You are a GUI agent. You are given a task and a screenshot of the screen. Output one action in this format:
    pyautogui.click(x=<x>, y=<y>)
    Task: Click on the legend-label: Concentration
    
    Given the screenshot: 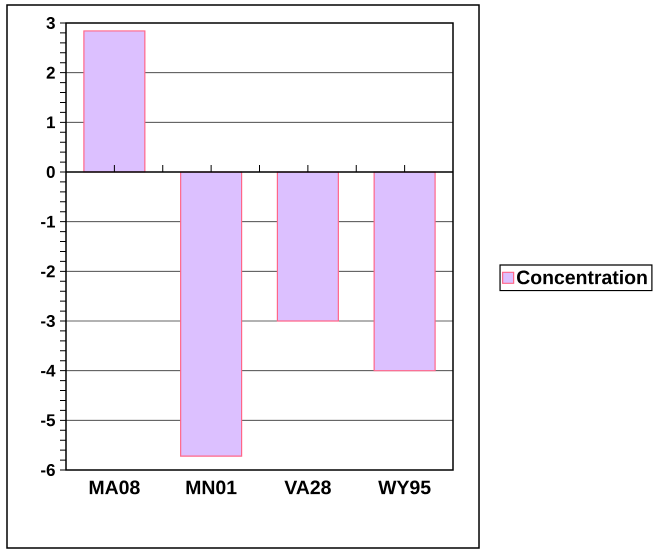 What is the action you would take?
    pyautogui.click(x=582, y=277)
    